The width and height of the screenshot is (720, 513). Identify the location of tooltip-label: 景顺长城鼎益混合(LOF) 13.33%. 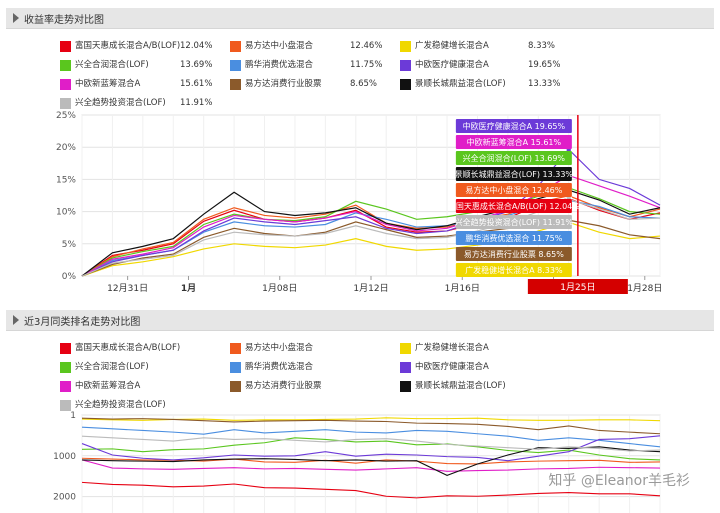
(514, 174).